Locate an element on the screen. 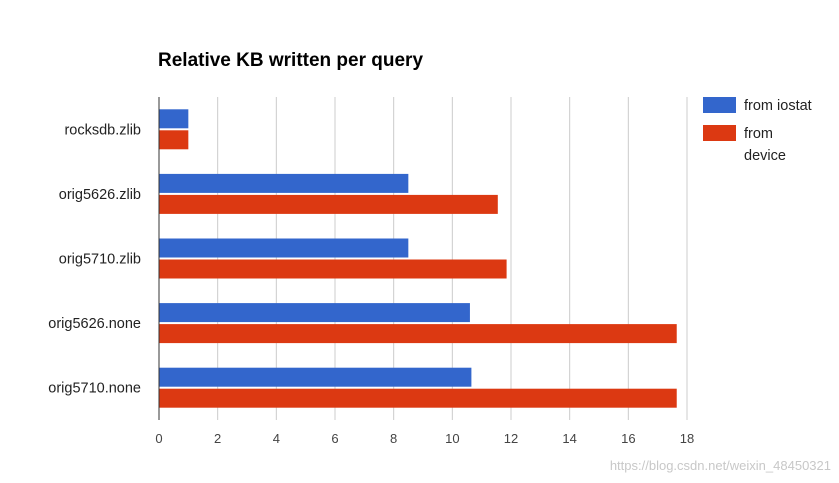 The width and height of the screenshot is (839, 483). bar-device-orig5710-none is located at coordinates (418, 398).